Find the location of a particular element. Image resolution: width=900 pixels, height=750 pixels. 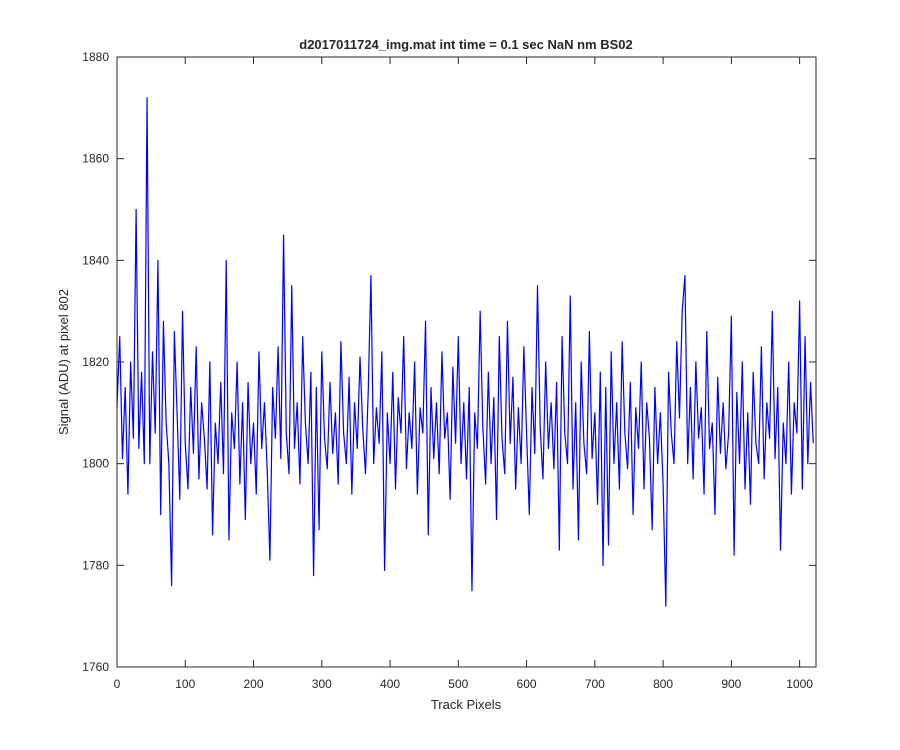

y-tick-label: 1840 is located at coordinates (95, 260).